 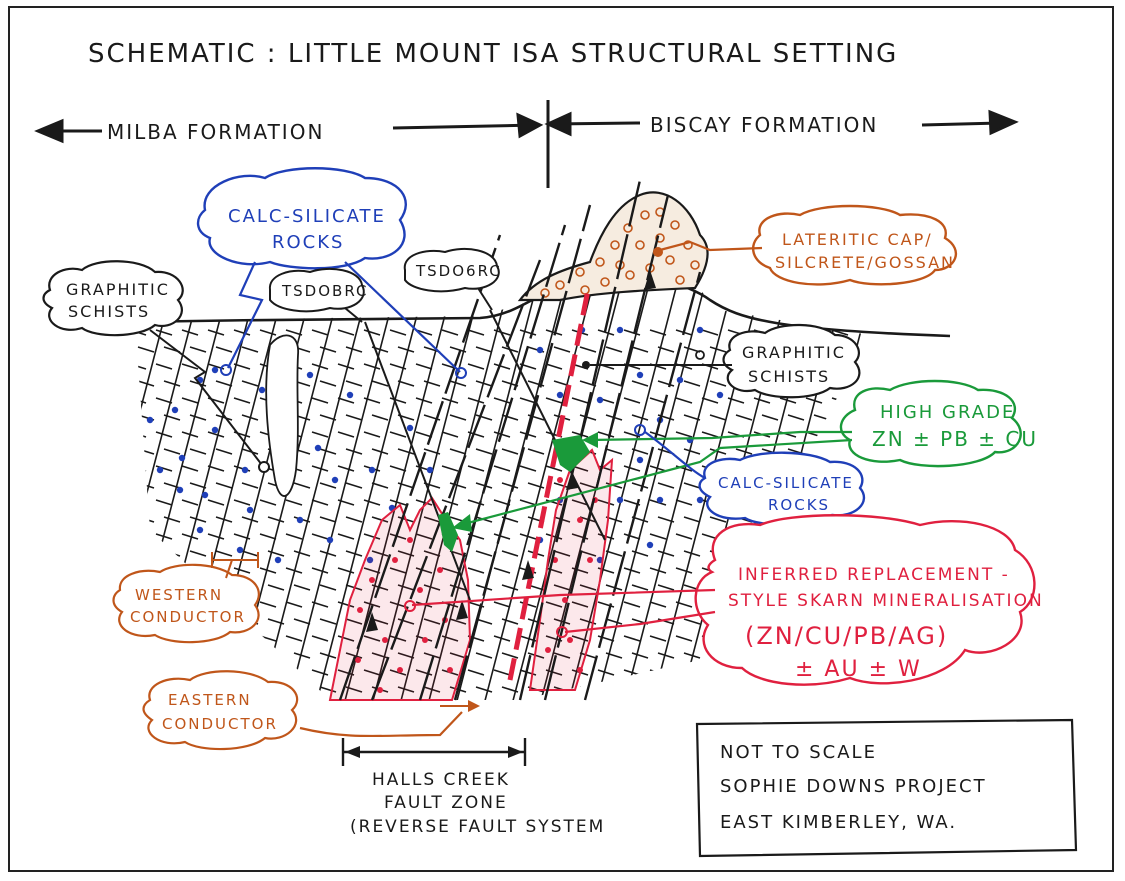 What do you see at coordinates (786, 483) in the screenshot?
I see `calc-silicate-right-line1: CALC-SILICATE` at bounding box center [786, 483].